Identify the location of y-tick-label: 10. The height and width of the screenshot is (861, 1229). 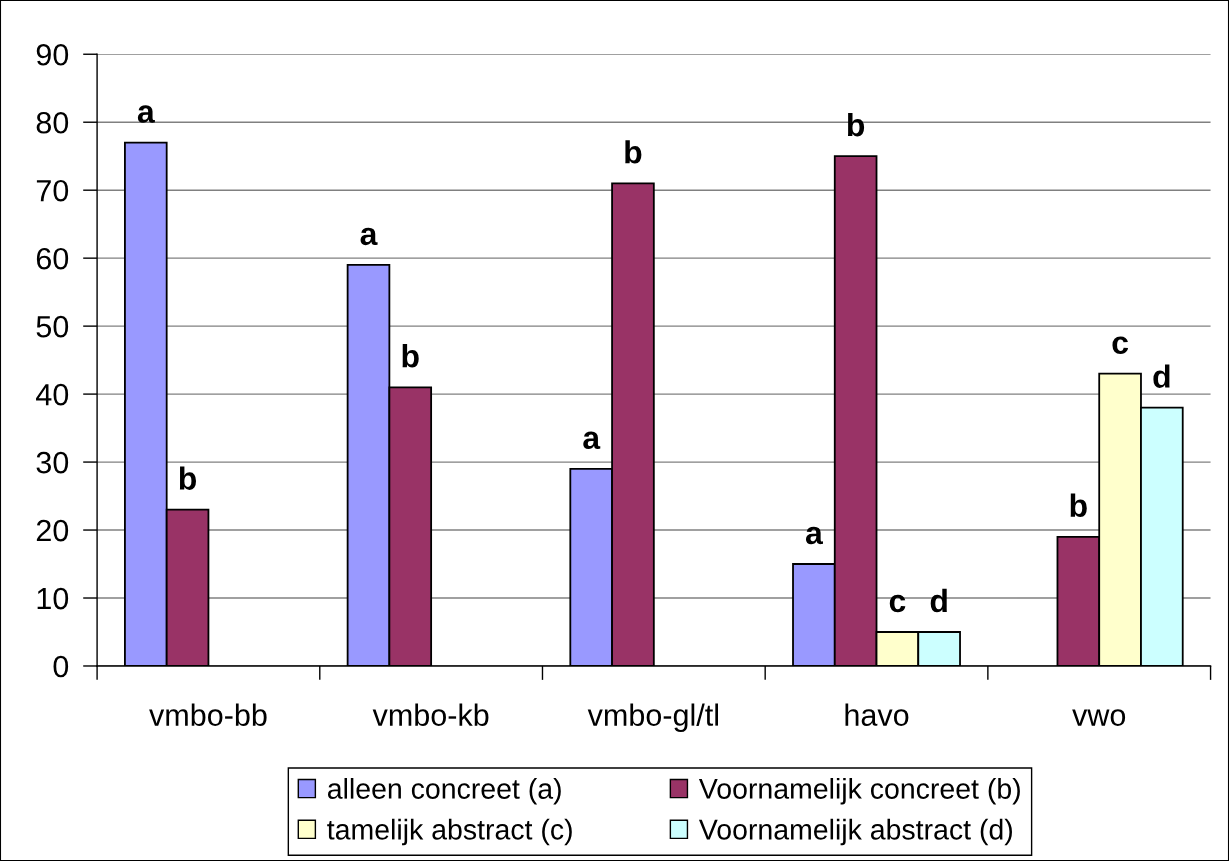
(53, 598).